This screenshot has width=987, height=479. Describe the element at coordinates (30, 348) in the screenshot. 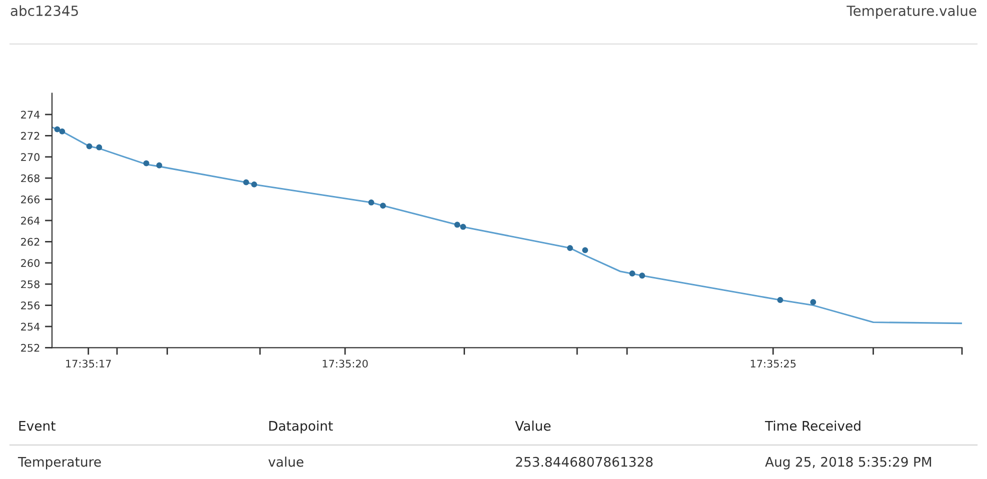

I see `y-tick-label: 252` at that location.